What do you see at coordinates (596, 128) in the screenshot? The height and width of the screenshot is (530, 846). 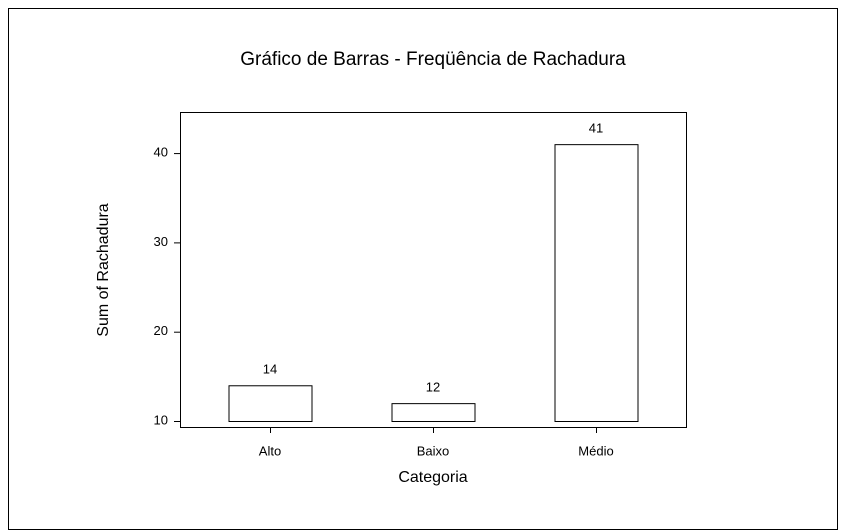 I see `value-label: 41` at bounding box center [596, 128].